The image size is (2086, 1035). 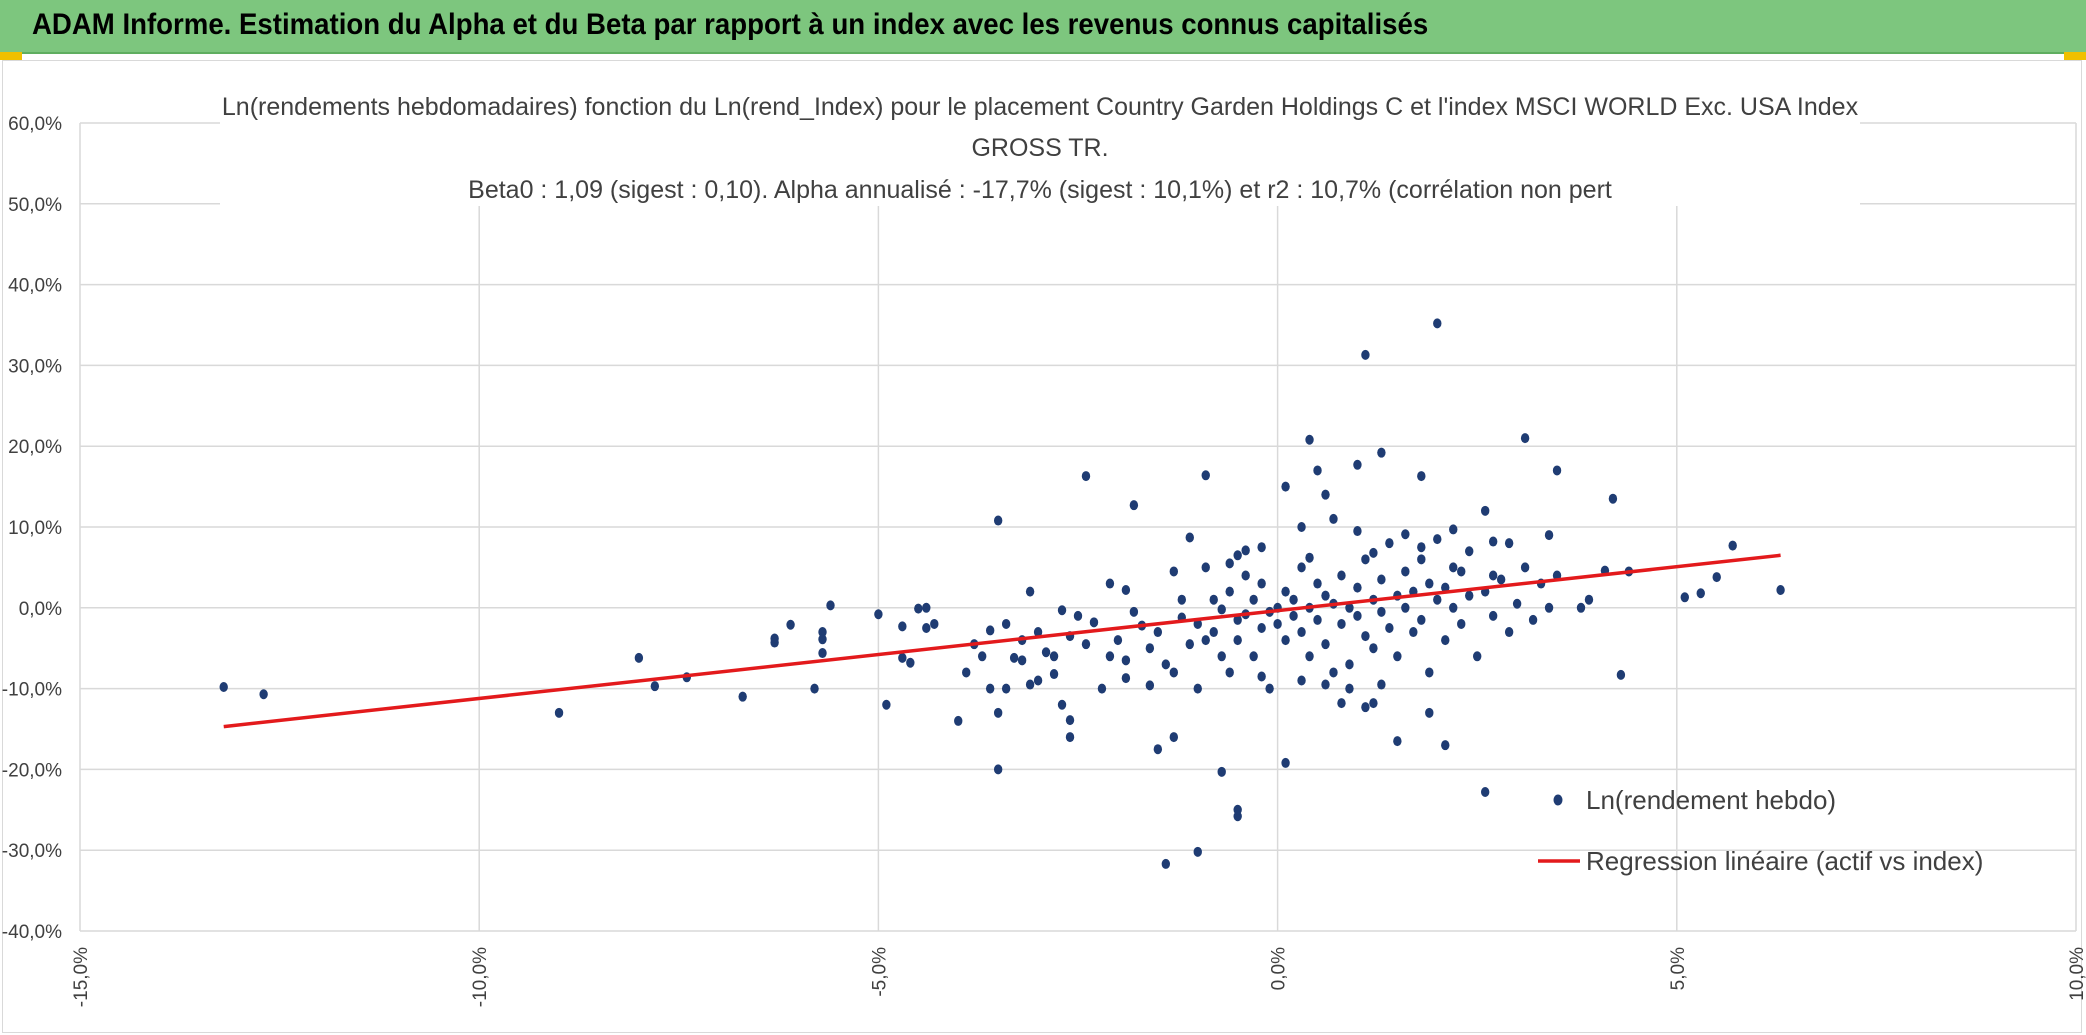 I want to click on x-tick-label: -5,0%, so click(x=879, y=972).